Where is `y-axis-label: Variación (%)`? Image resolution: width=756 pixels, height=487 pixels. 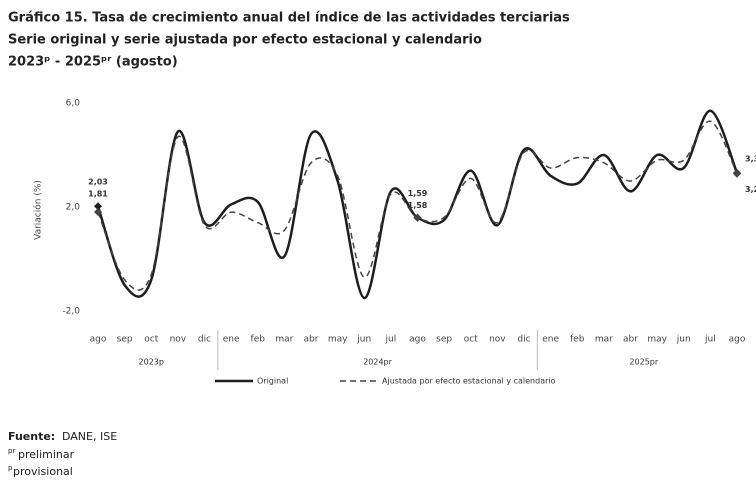 y-axis-label: Variación (%) is located at coordinates (38, 210).